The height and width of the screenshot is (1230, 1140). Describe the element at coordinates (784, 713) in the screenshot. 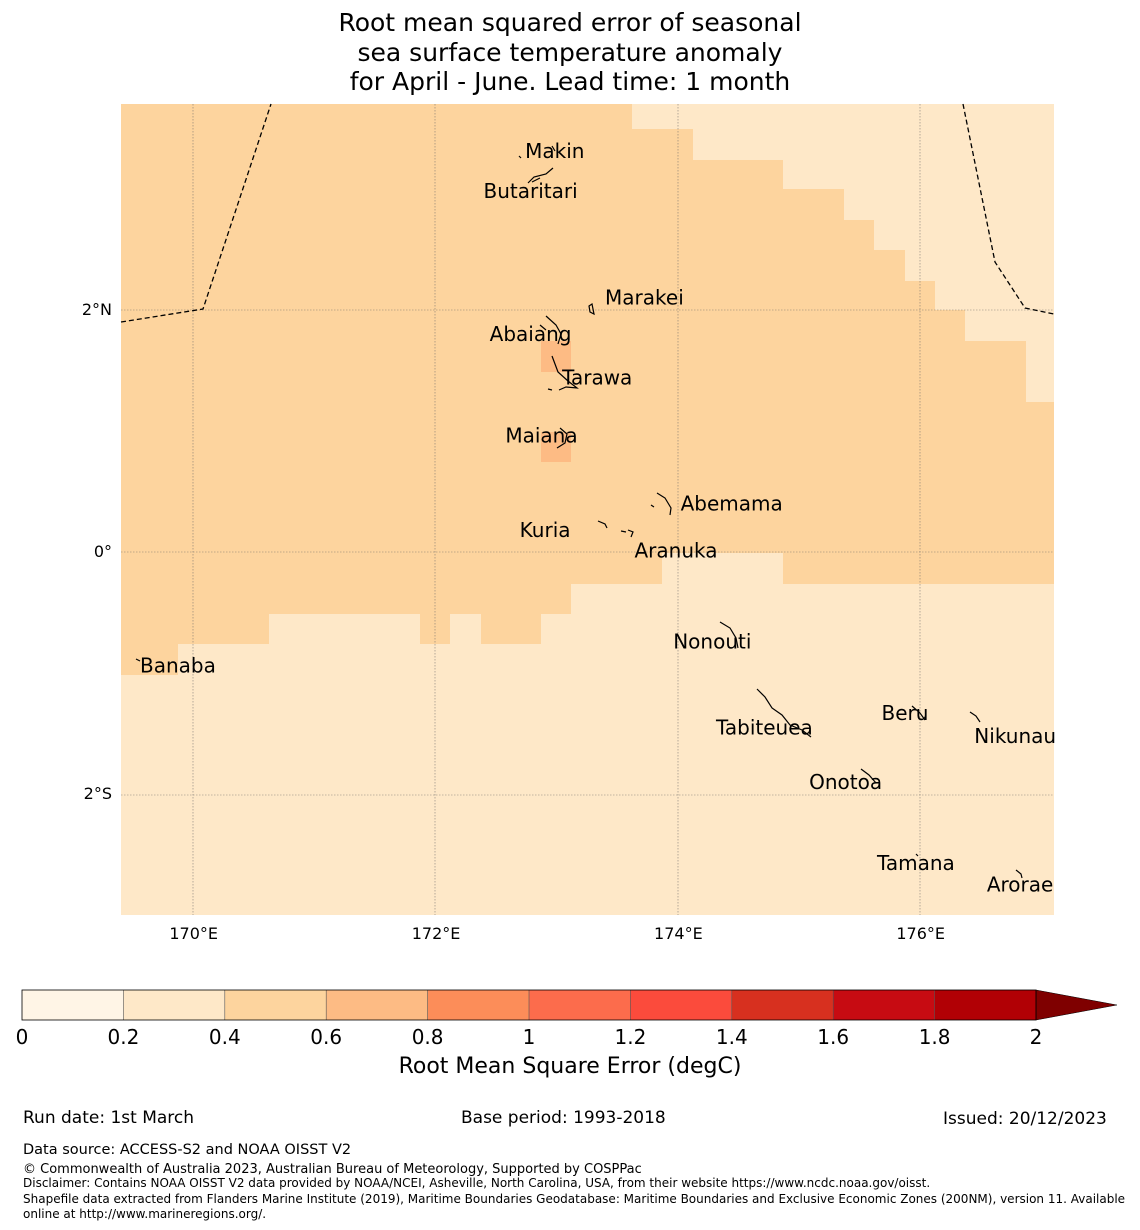

I see `island-tabiteuea` at that location.